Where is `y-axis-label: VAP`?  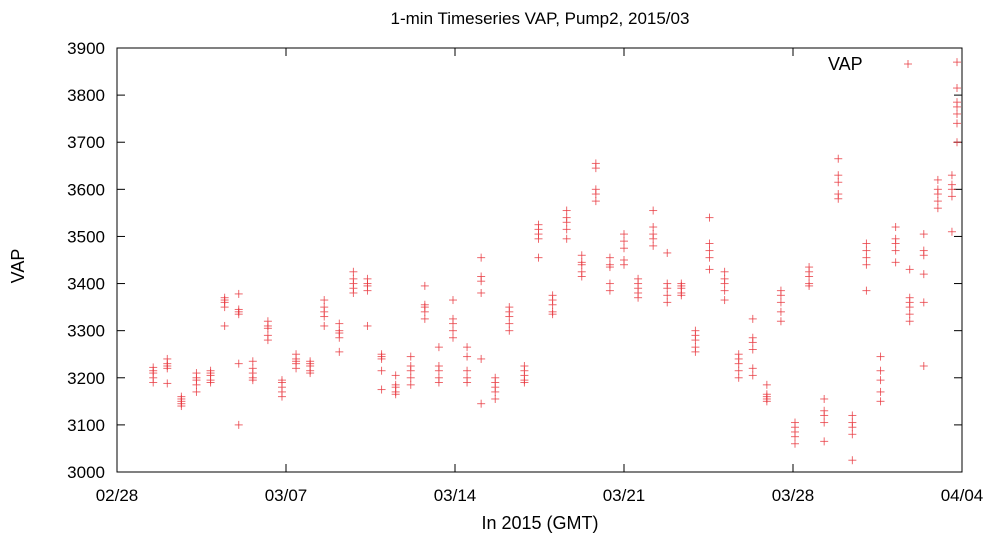 y-axis-label: VAP is located at coordinates (18, 266).